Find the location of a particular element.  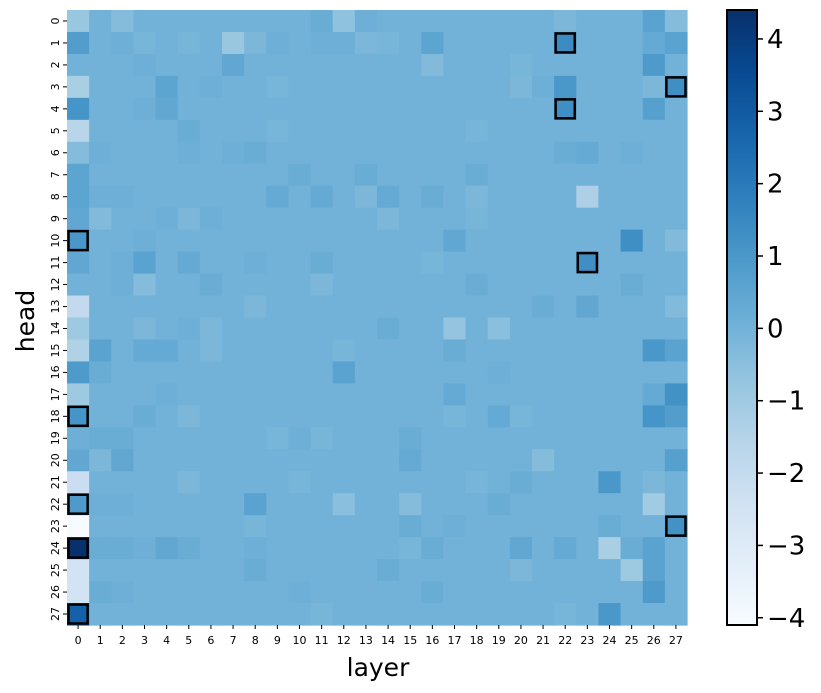

y-tick-label: 4 is located at coordinates (55, 108).